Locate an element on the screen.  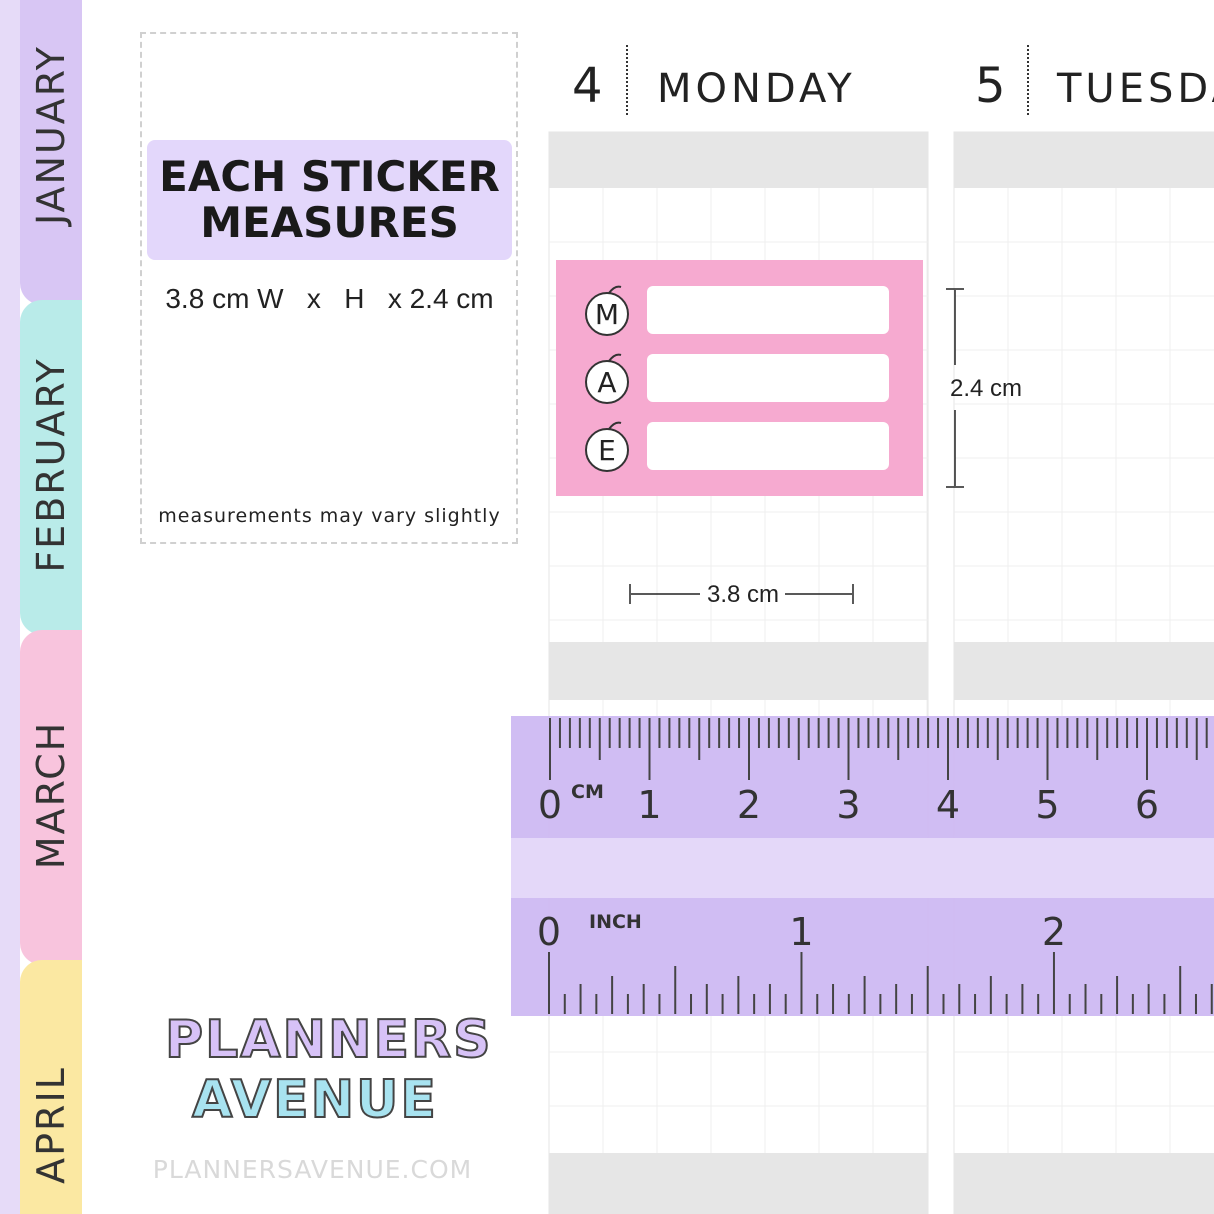
day-number: 5 is located at coordinates (990, 86).